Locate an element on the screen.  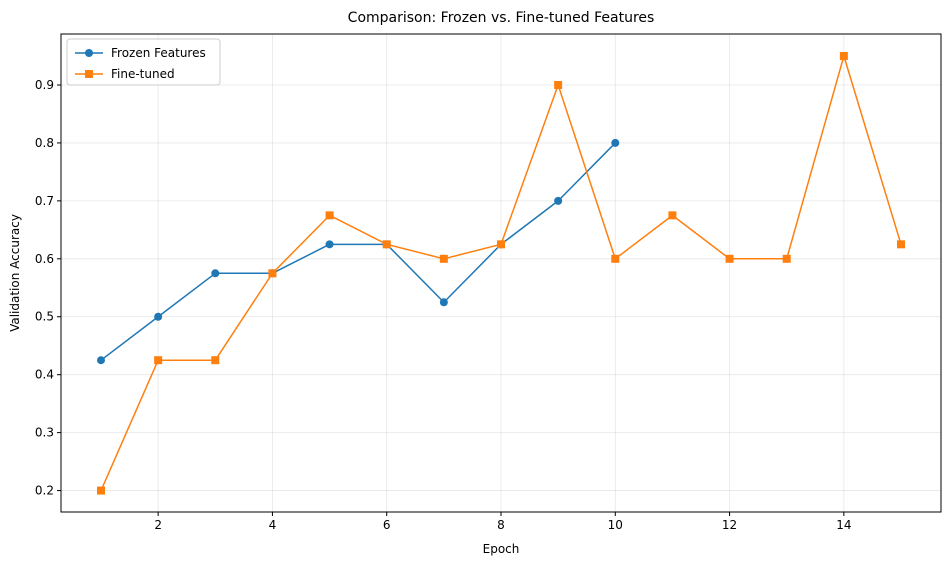
y-tick-label: 0.4 is located at coordinates (44, 375).